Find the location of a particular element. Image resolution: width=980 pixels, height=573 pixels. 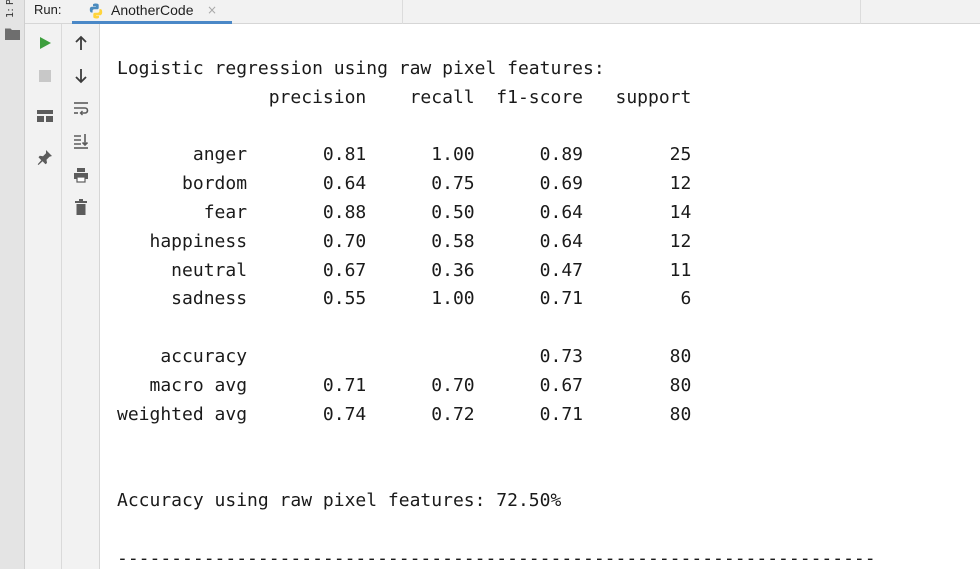

tool-window-header: 1: P Run: AnotherCode × is located at coordinates (490, 12).